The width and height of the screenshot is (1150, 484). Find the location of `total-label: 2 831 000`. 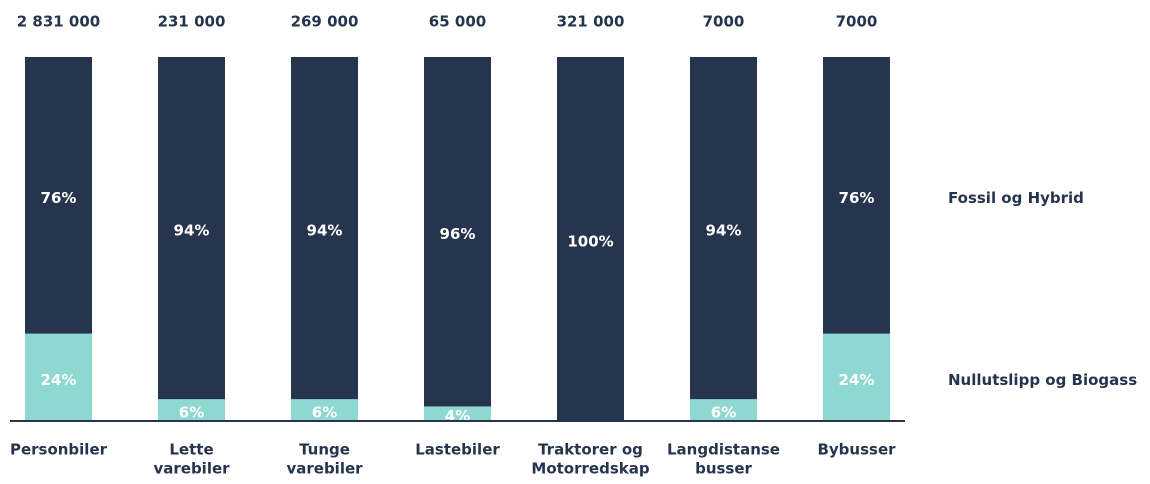

total-label: 2 831 000 is located at coordinates (59, 22).